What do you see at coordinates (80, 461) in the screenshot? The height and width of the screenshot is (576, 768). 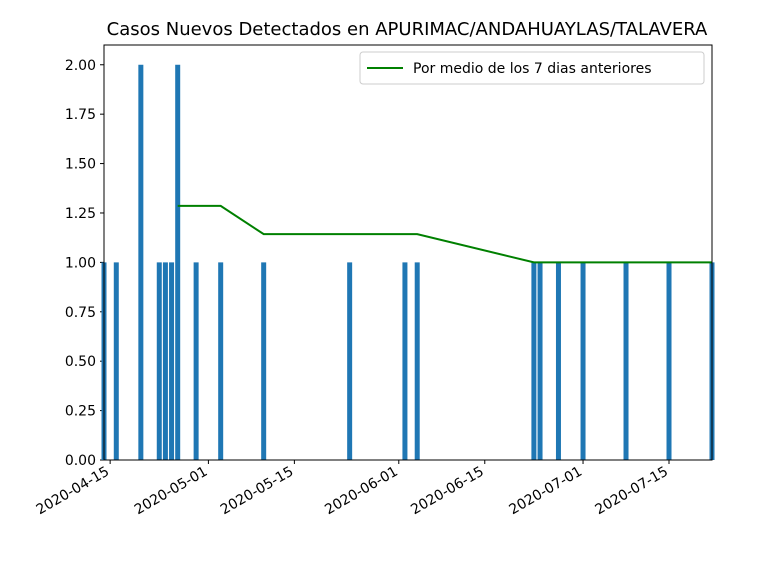 I see `y-tick-label: 0.00` at bounding box center [80, 461].